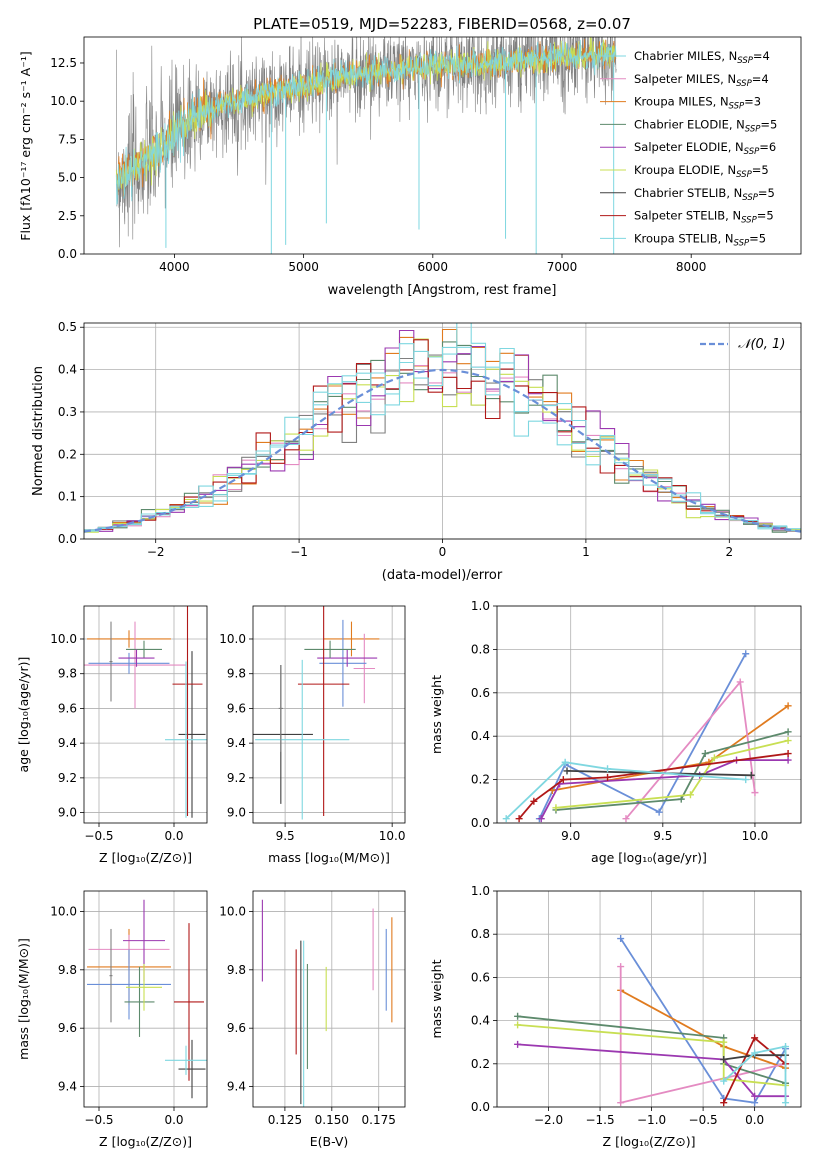  I want to click on p5-xlabel: age [log₁₀(age/yr)], so click(649, 857).